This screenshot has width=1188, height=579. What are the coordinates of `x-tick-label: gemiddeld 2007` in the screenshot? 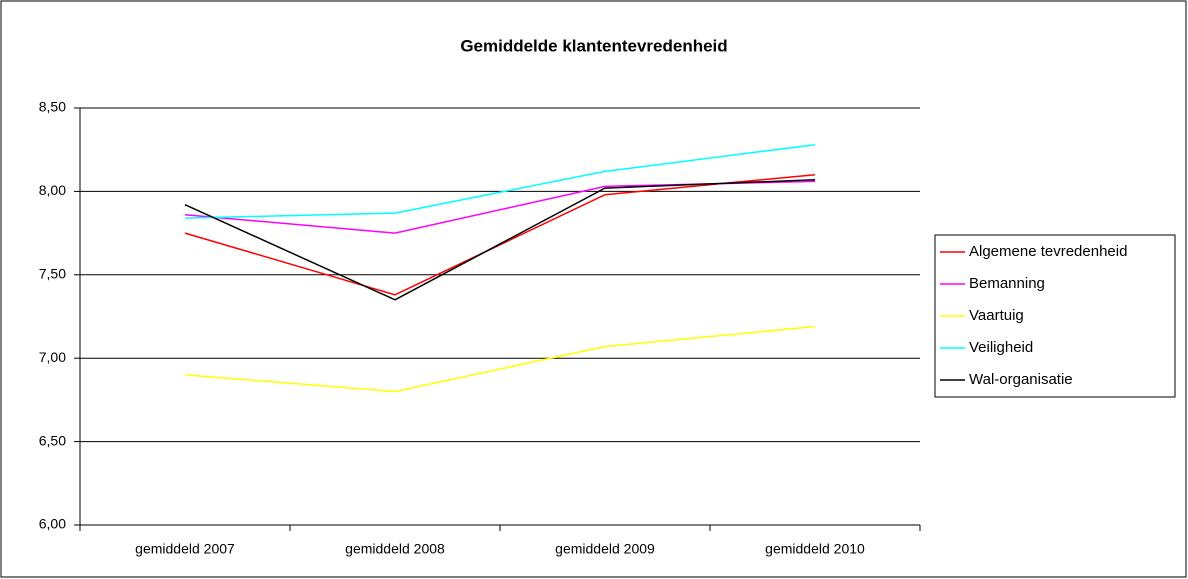 It's located at (185, 549).